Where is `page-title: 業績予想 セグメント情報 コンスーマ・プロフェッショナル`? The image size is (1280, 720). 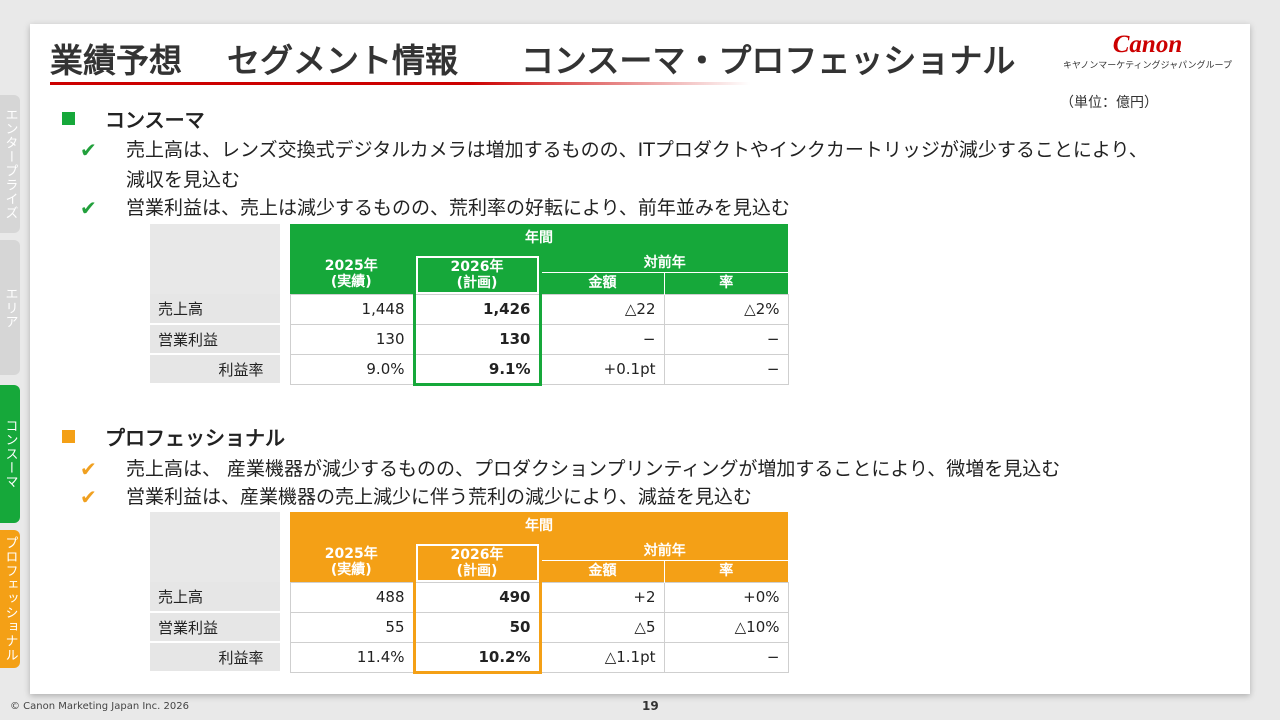
page-title: 業績予想 セグメント情報 コンスーマ・プロフェッショナル is located at coordinates (532, 58).